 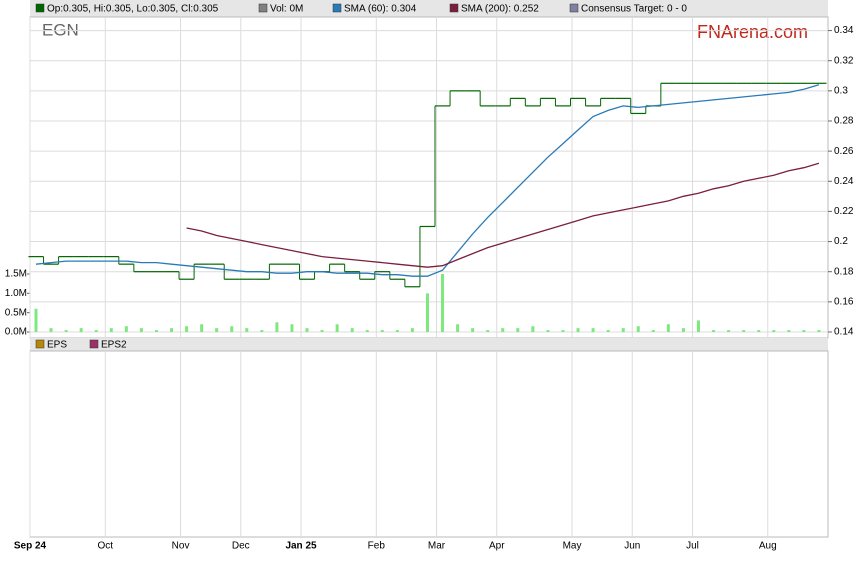 What do you see at coordinates (844, 332) in the screenshot?
I see `y-tick-label: 0.14` at bounding box center [844, 332].